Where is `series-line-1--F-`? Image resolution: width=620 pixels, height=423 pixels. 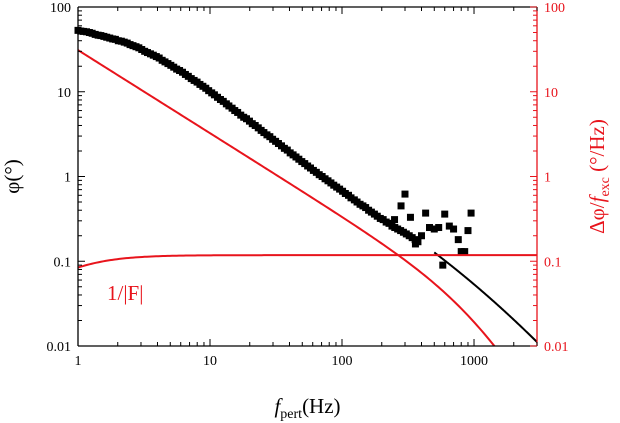
series-line-1--F- is located at coordinates (307, 261).